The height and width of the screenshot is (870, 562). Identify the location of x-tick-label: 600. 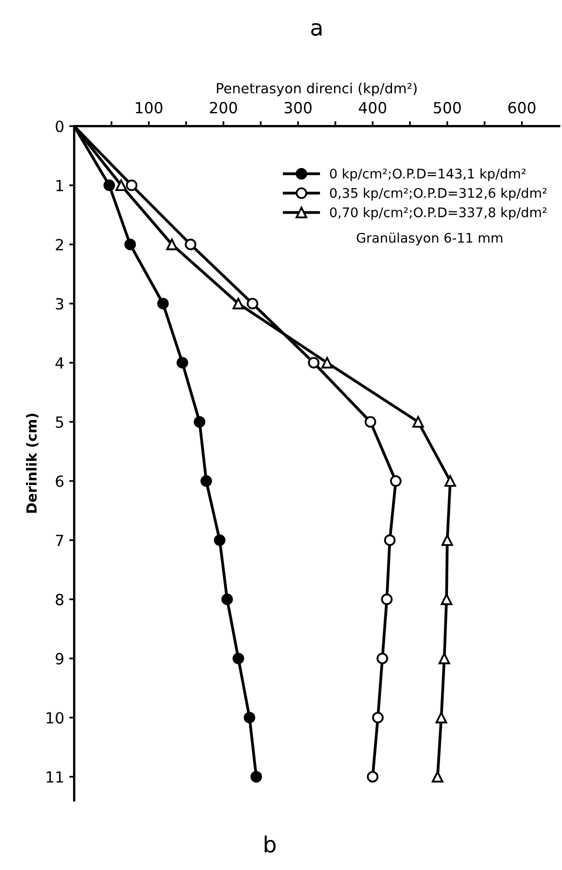
(522, 108).